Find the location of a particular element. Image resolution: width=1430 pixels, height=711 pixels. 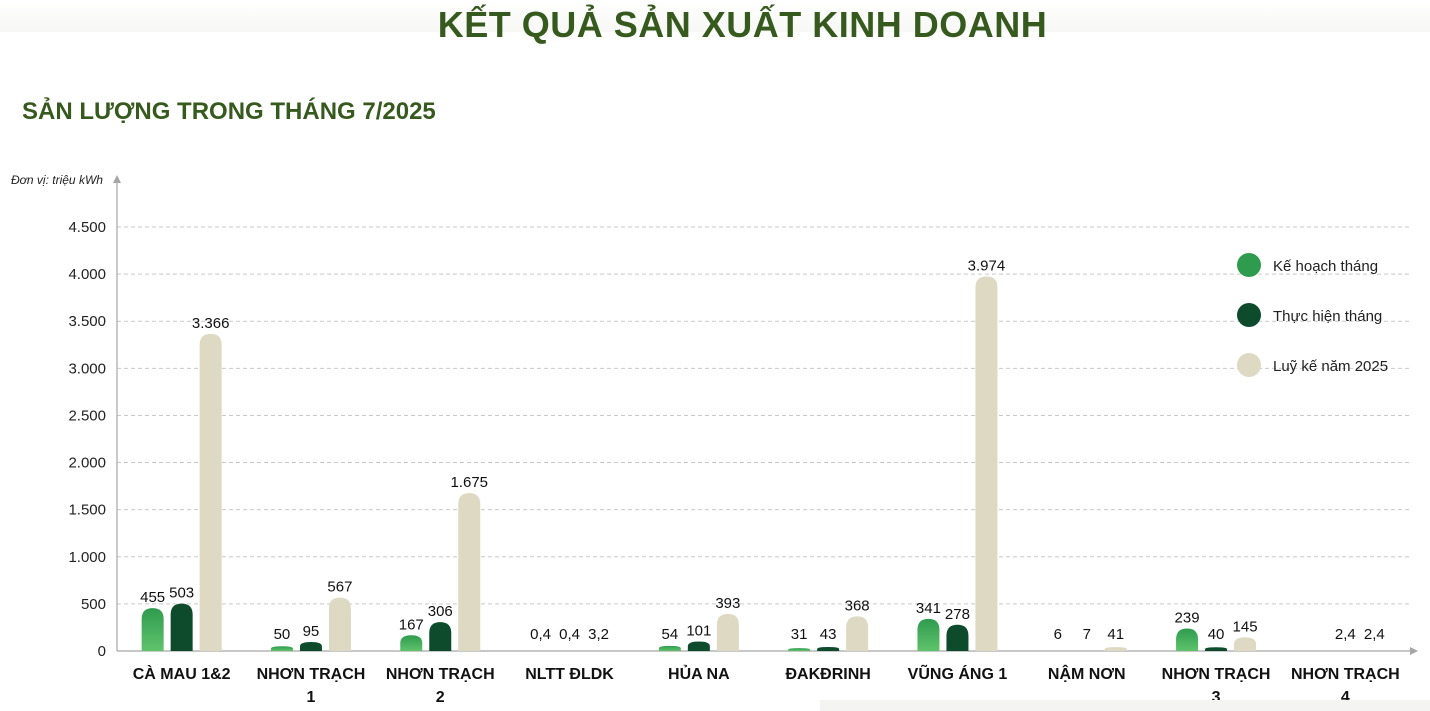

x-category-label: VŨNG ÁNG 1 is located at coordinates (958, 673).